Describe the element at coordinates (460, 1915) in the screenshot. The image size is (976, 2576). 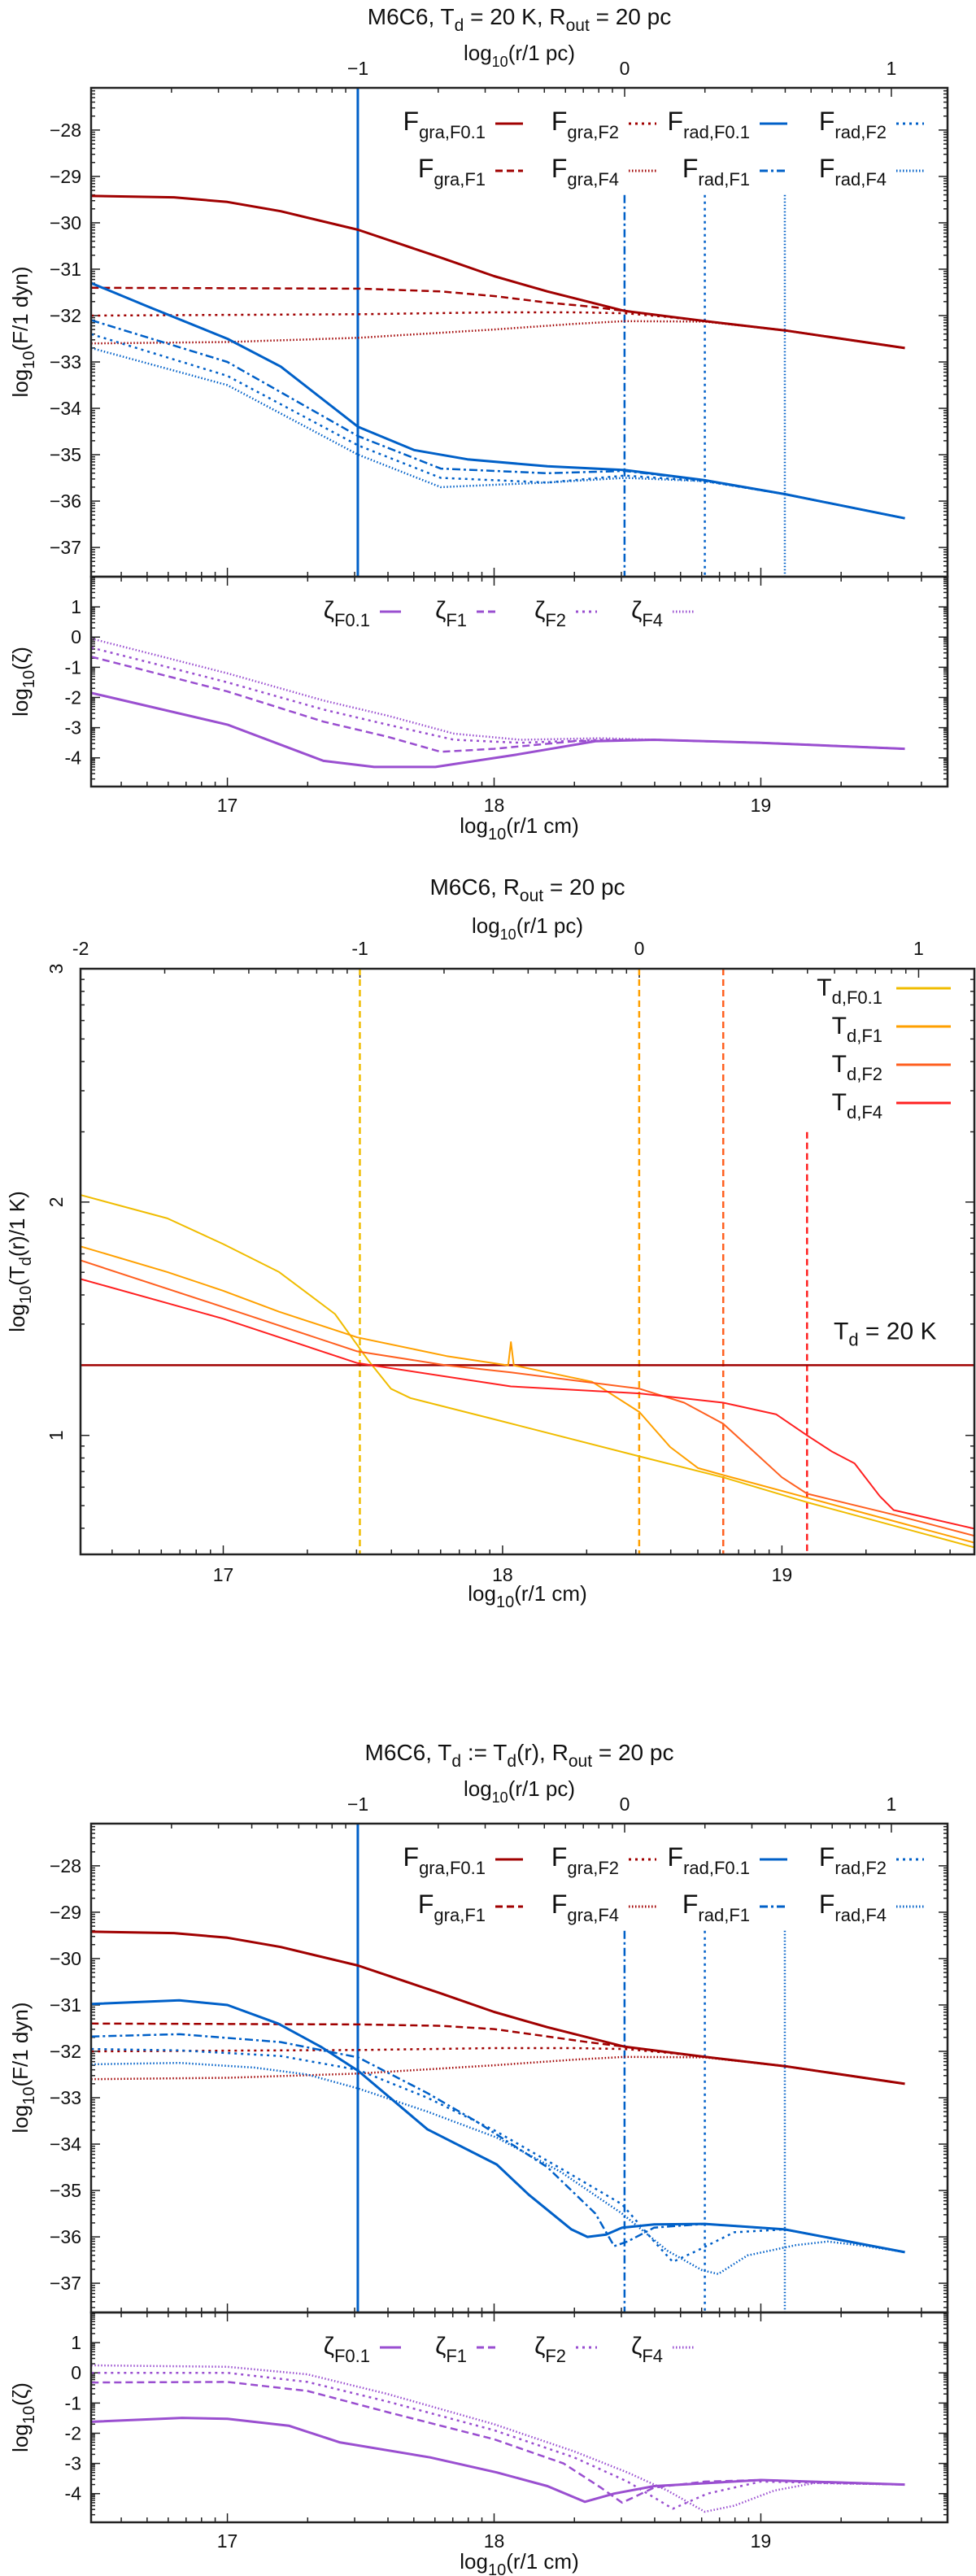
I see `legend-subscript: gra,F1` at that location.